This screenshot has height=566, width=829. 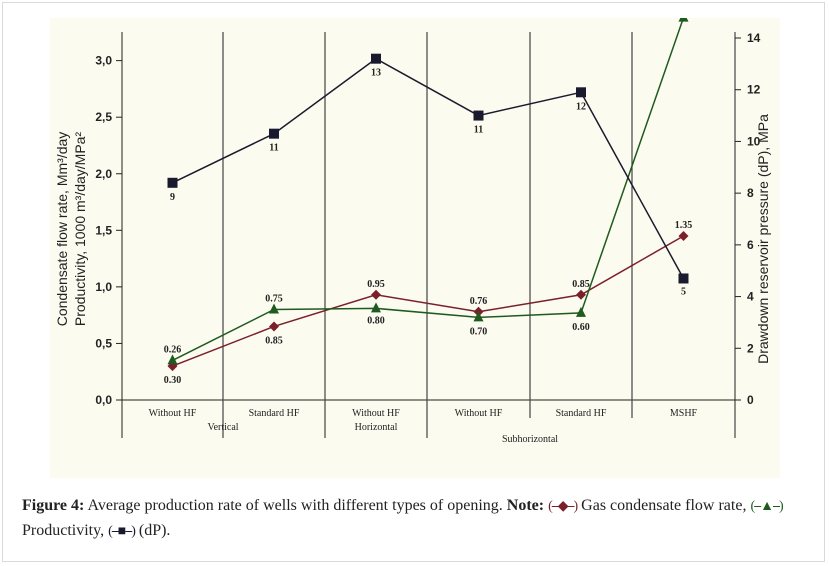 What do you see at coordinates (581, 327) in the screenshot?
I see `data-label: 0.60` at bounding box center [581, 327].